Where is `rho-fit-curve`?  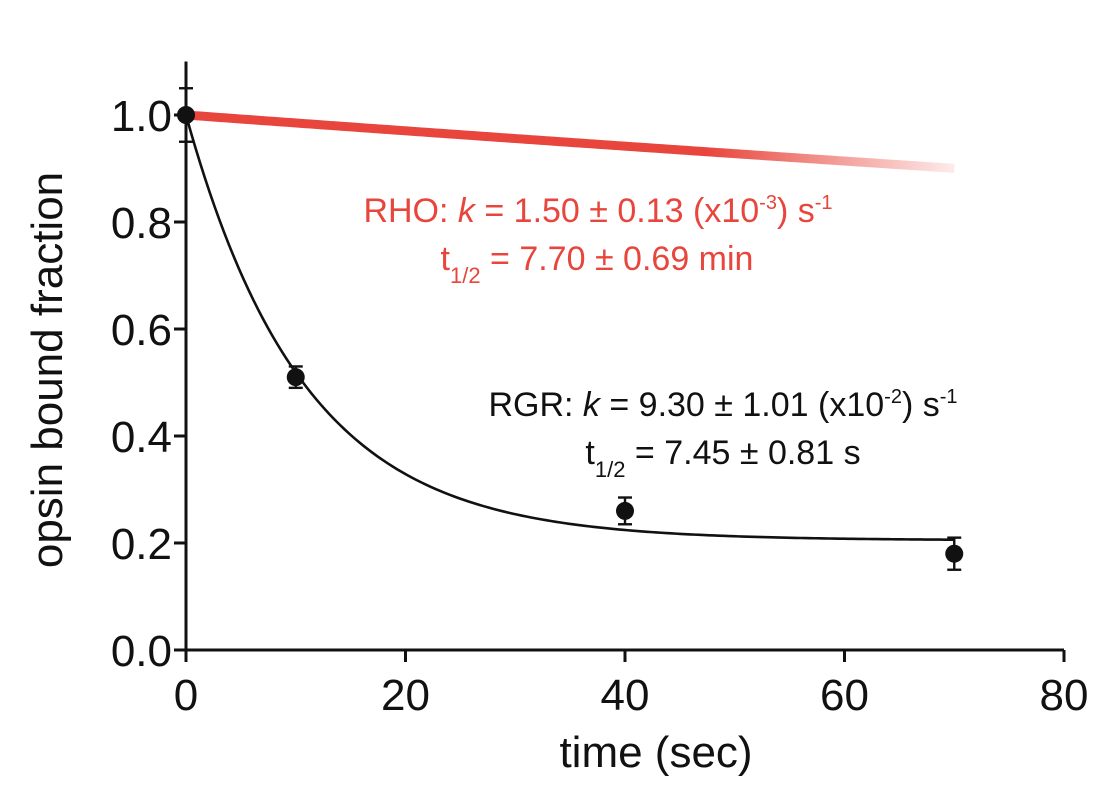 rho-fit-curve is located at coordinates (570, 141).